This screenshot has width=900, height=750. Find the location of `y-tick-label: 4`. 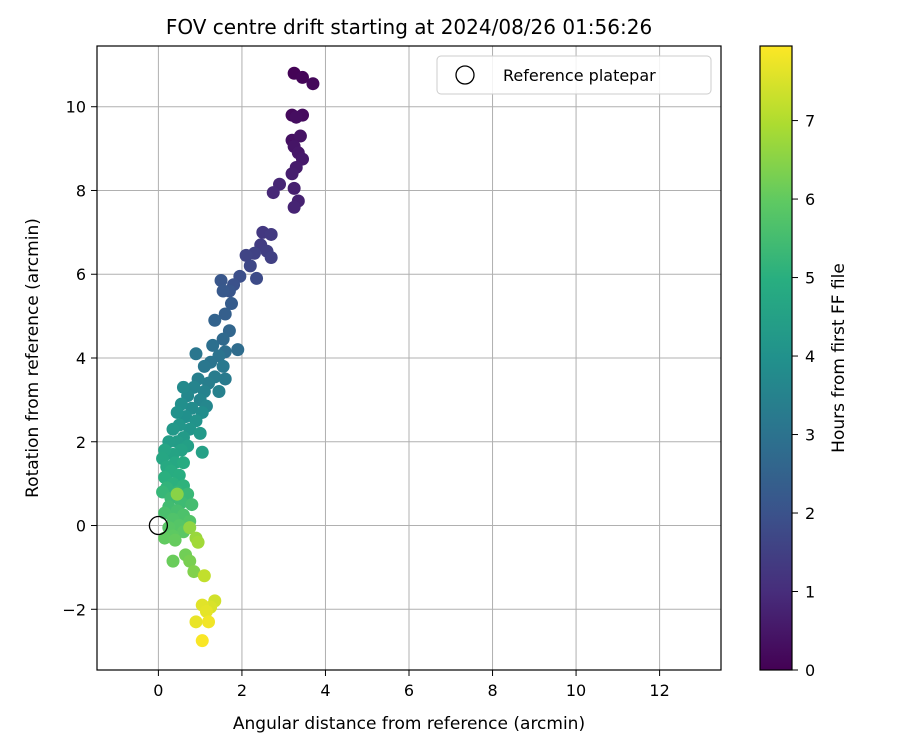

y-tick-label: 4 is located at coordinates (81, 358).